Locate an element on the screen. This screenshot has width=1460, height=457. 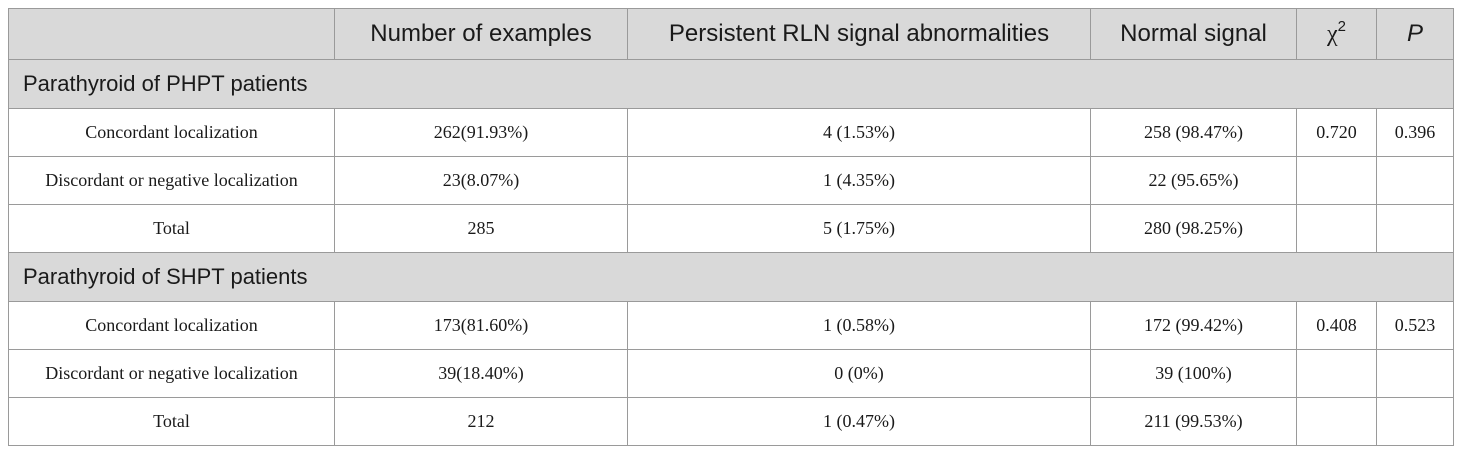
cell-p: 0.523 is located at coordinates (1415, 325).